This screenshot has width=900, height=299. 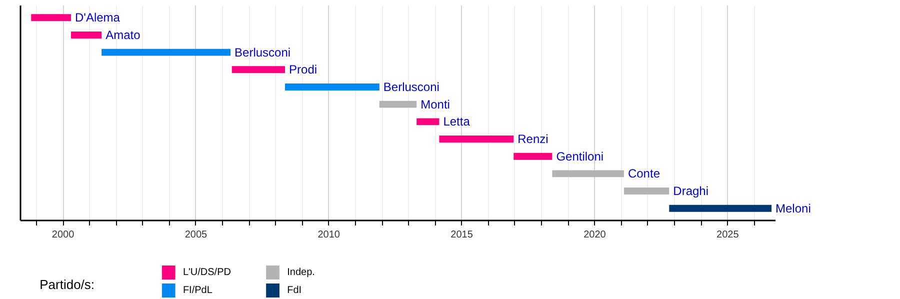 What do you see at coordinates (123, 35) in the screenshot?
I see `y-tick-label: Amato` at bounding box center [123, 35].